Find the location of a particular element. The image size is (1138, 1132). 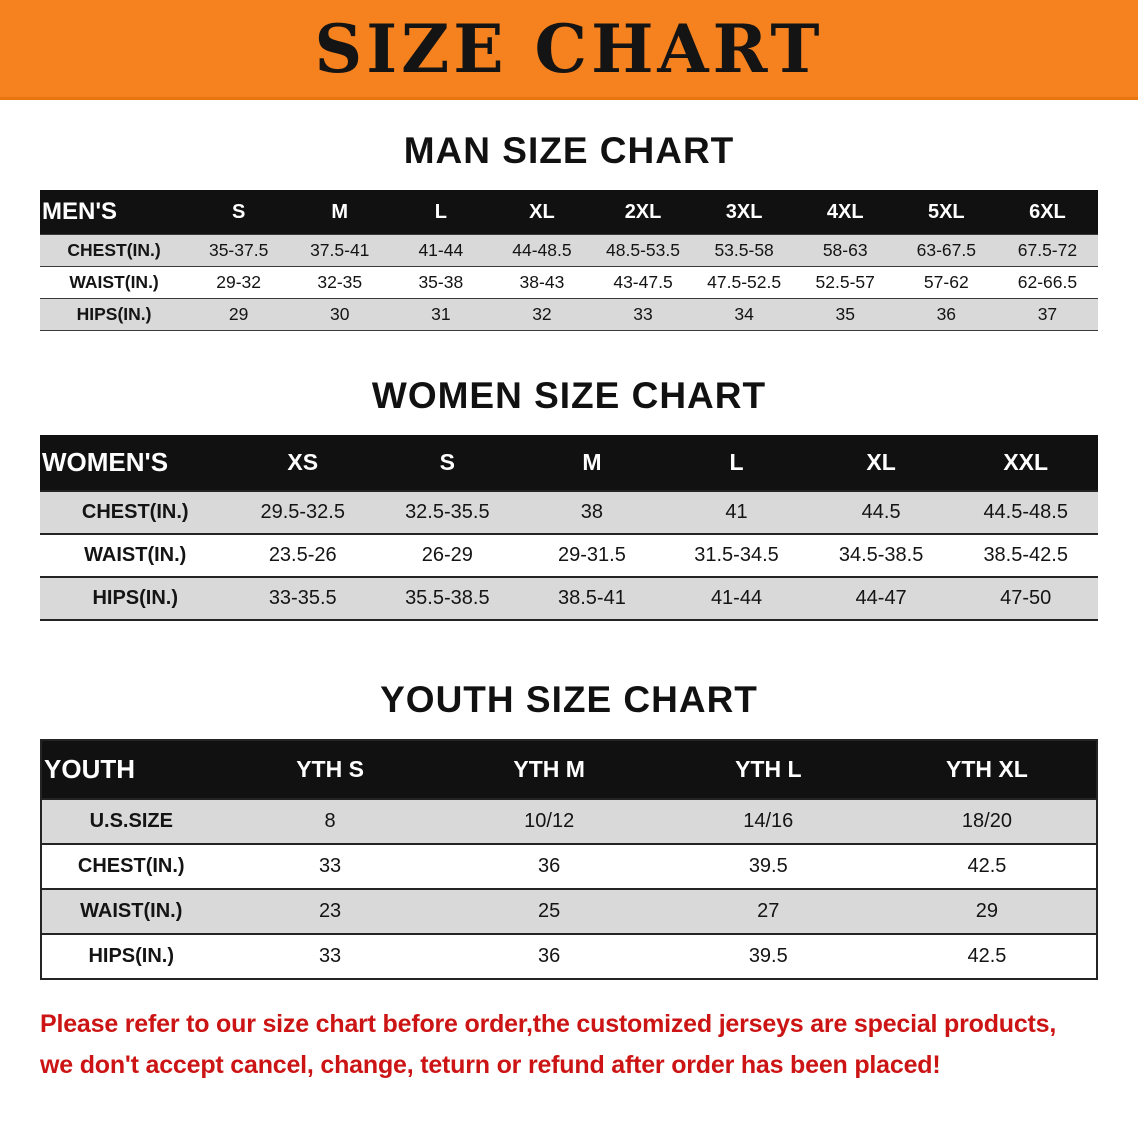

page-title: SIZE CHART is located at coordinates (569, 48).